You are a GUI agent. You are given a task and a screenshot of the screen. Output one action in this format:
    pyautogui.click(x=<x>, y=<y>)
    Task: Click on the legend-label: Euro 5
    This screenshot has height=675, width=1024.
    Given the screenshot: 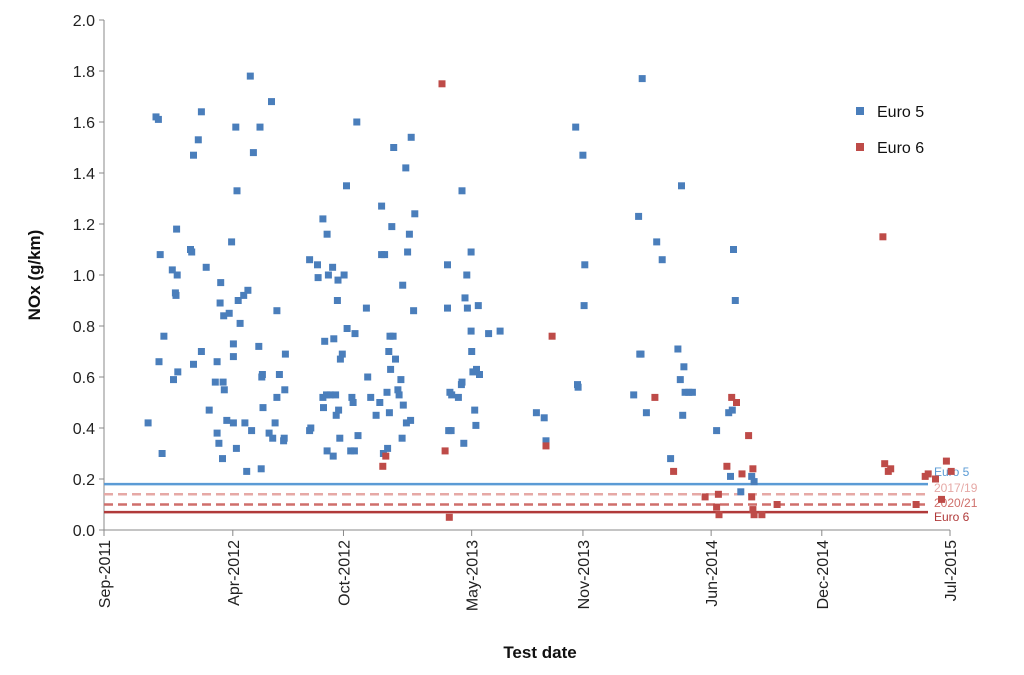 What is the action you would take?
    pyautogui.click(x=900, y=112)
    